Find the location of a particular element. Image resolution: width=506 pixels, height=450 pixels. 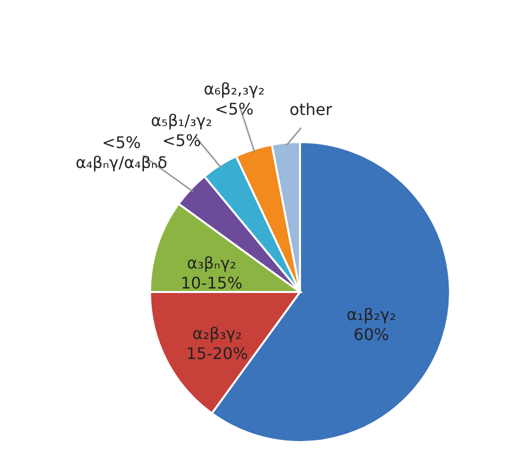

slice-label: other is located at coordinates (311, 109).